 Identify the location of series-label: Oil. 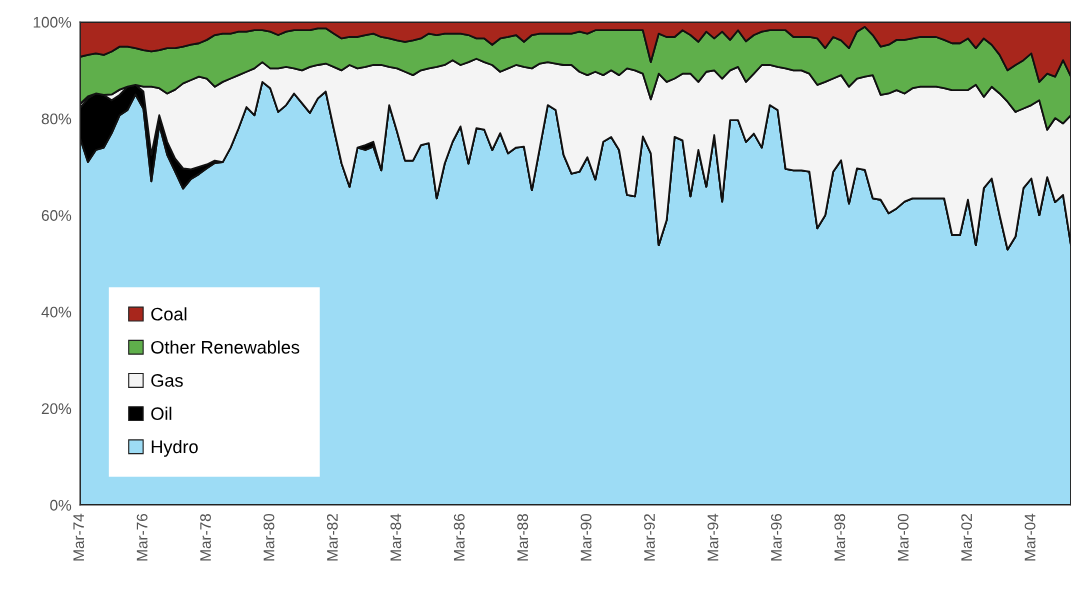
(161, 413).